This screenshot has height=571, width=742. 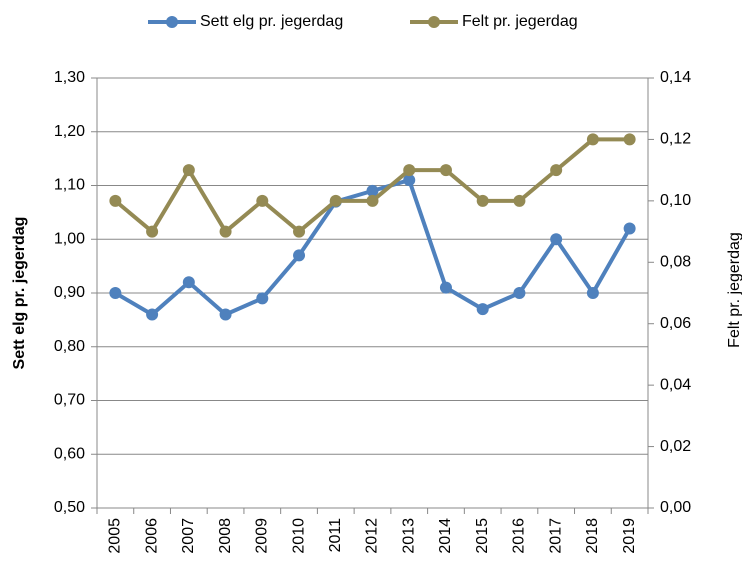 I want to click on x-tick-label: 2006, so click(x=151, y=536).